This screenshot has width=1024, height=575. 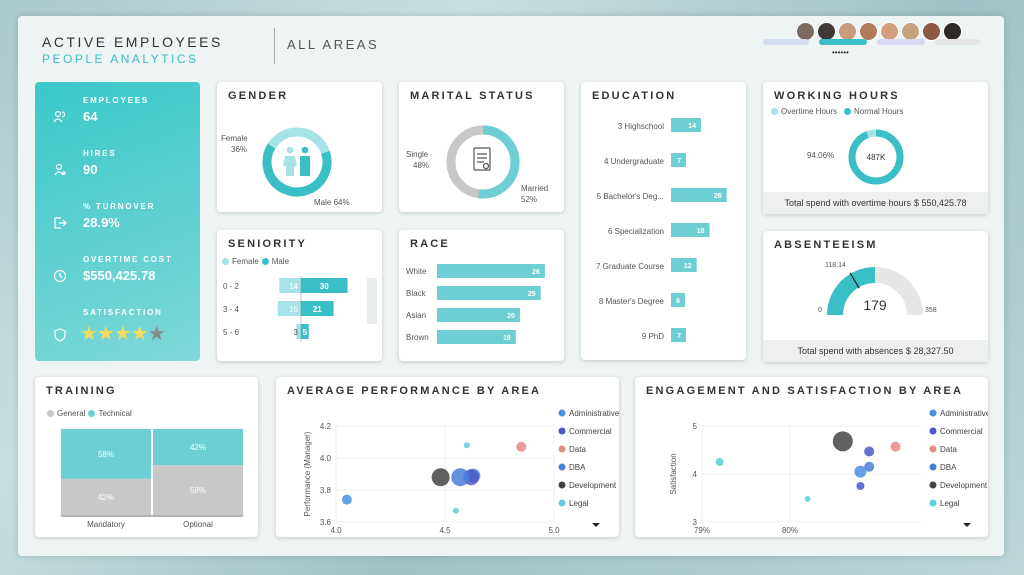 I want to click on tick-label: 3 Highschool, so click(x=641, y=126).